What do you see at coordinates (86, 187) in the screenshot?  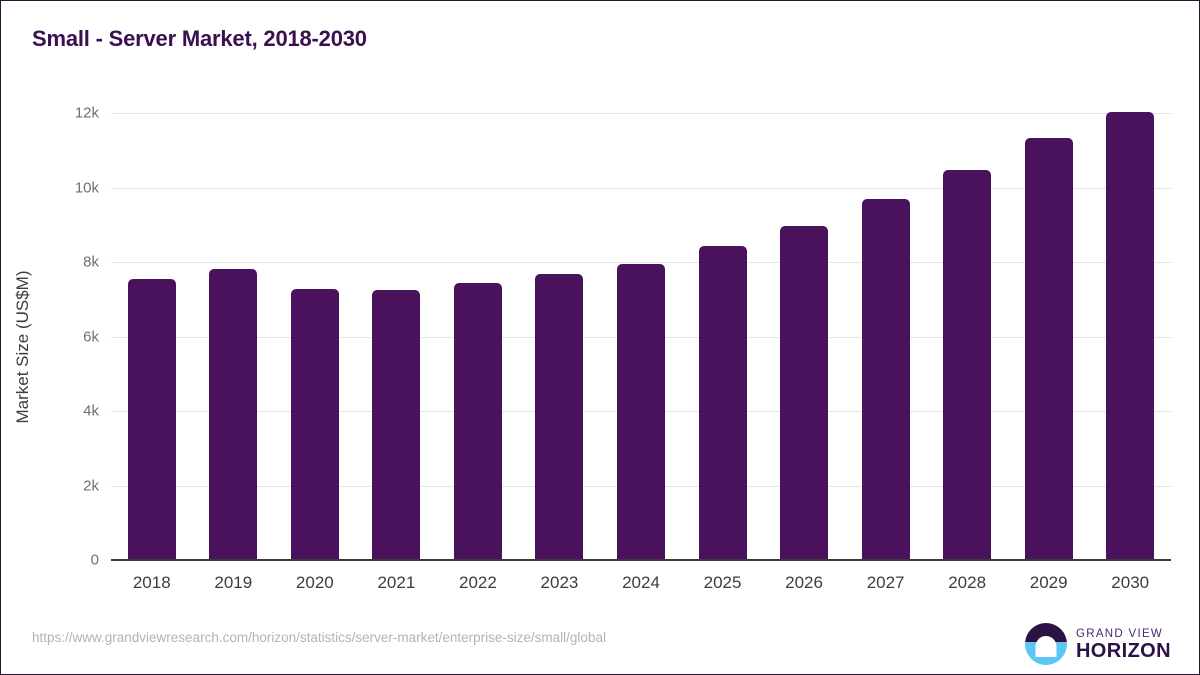 I see `y-axis-tick-label: 10k` at bounding box center [86, 187].